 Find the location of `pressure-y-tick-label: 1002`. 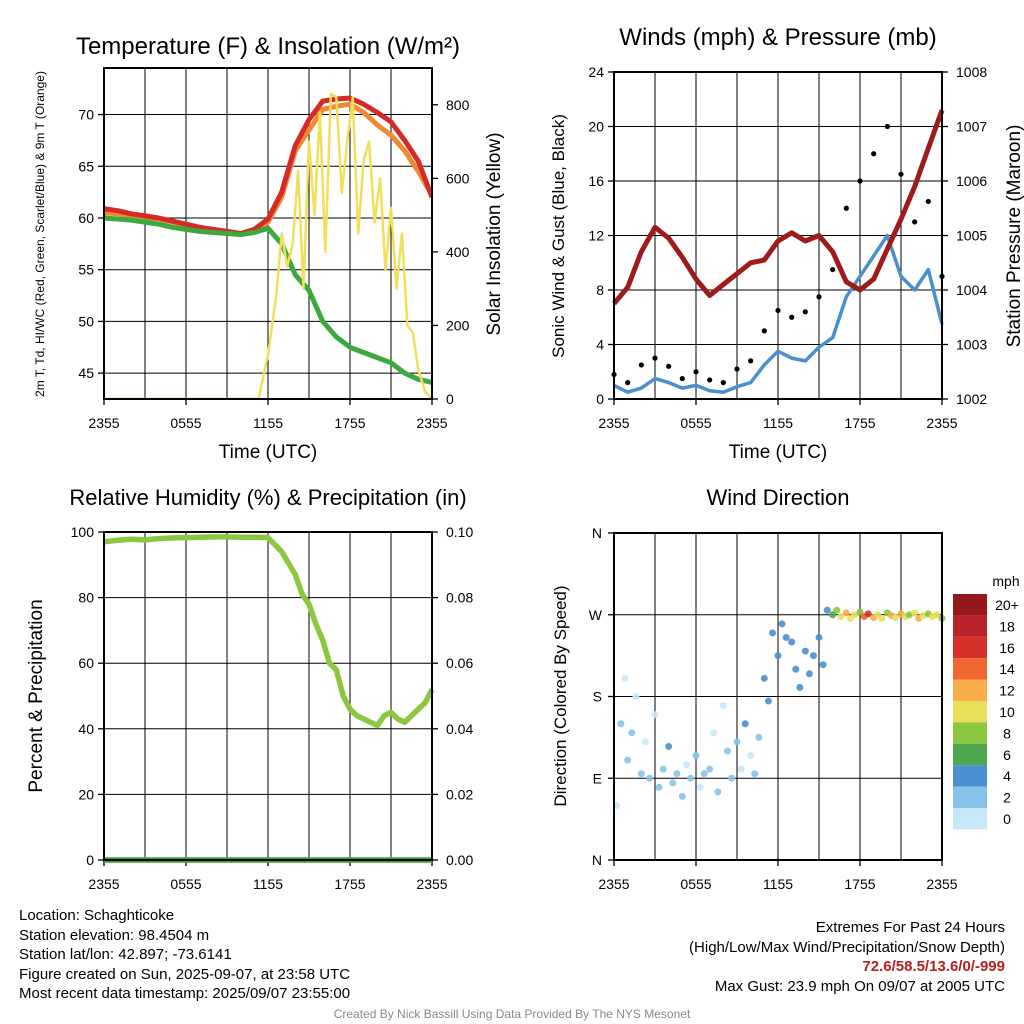

pressure-y-tick-label: 1002 is located at coordinates (971, 399).